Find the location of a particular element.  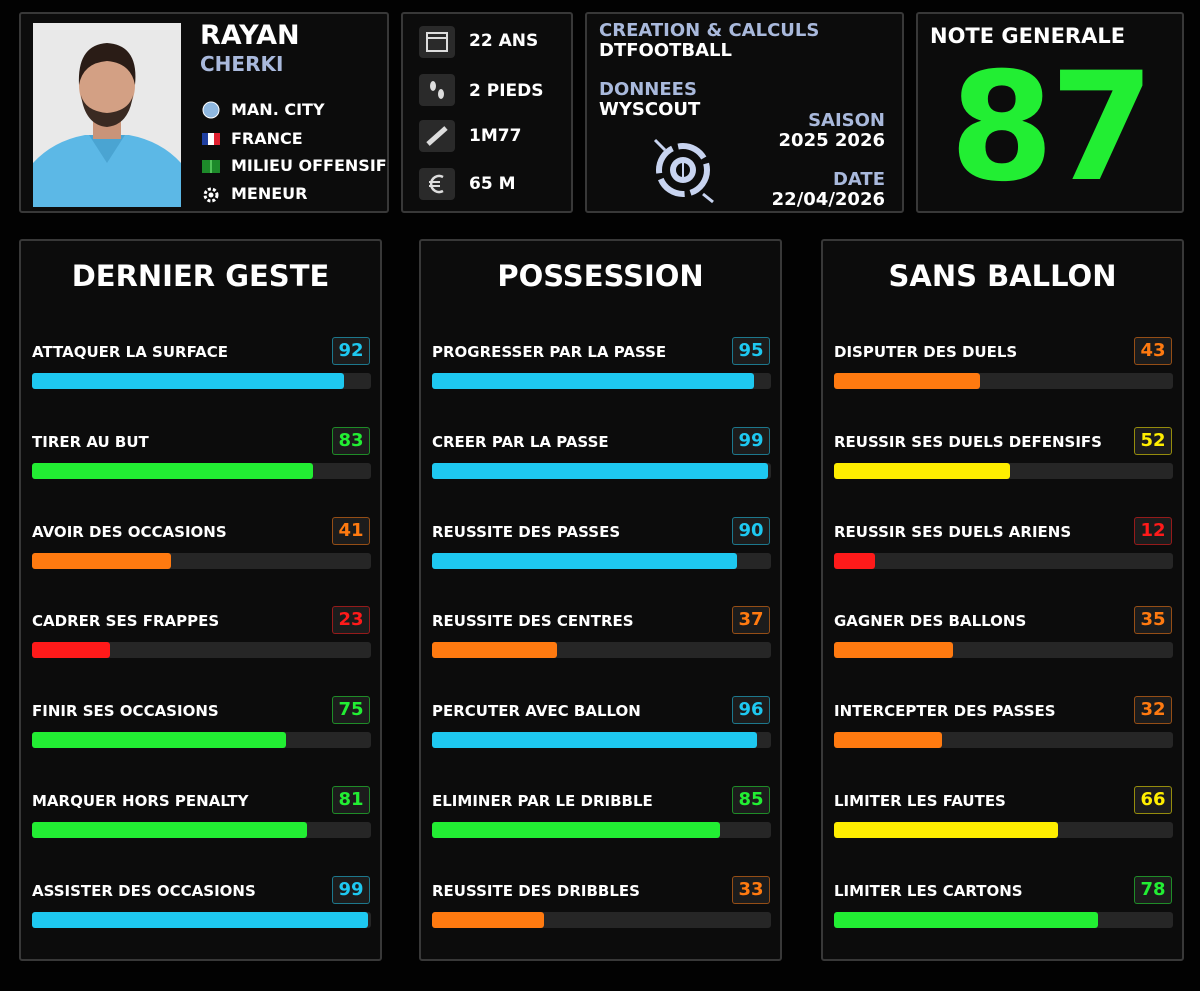

stat-label: GAGNER DES BALLONS is located at coordinates (930, 621).